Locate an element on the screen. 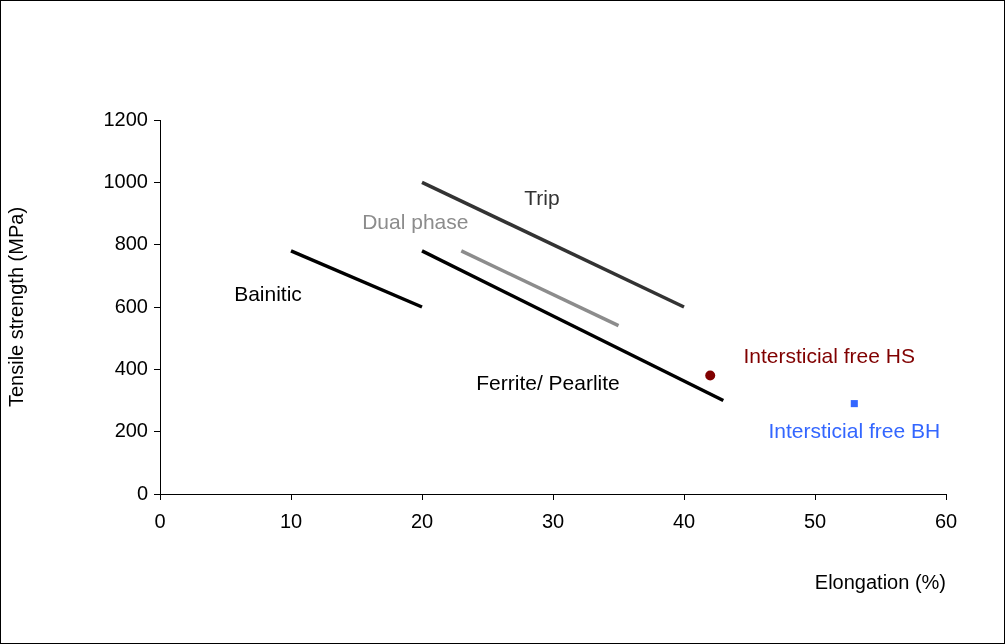 This screenshot has height=644, width=1005. series-label: Dual phase is located at coordinates (415, 221).